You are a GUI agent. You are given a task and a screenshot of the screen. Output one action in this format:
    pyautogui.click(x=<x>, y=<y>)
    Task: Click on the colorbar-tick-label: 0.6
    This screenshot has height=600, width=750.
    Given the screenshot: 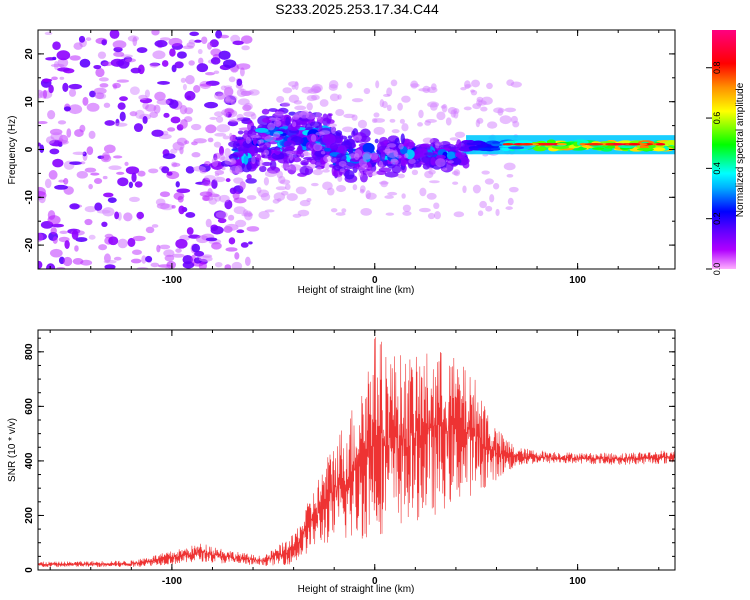 What is the action you would take?
    pyautogui.click(x=717, y=118)
    